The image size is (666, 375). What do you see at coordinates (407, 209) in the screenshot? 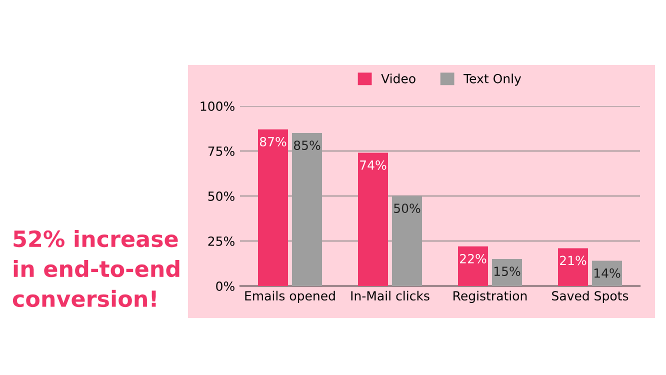
I see `text: 50%` at bounding box center [407, 209].